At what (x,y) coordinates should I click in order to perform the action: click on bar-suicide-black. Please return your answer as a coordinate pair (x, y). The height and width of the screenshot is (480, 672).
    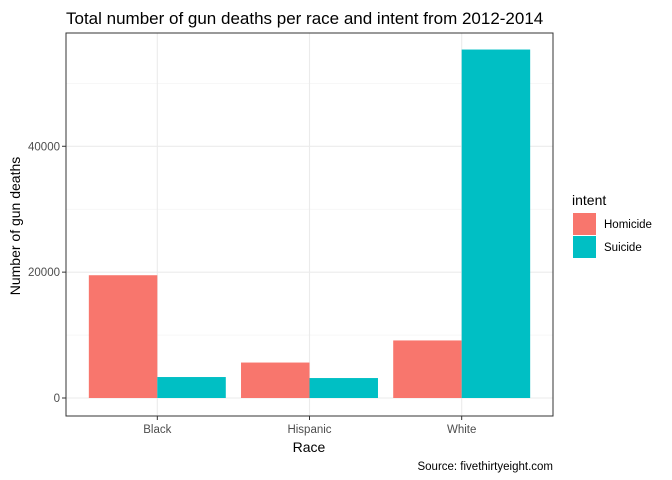
    Looking at the image, I should click on (191, 387).